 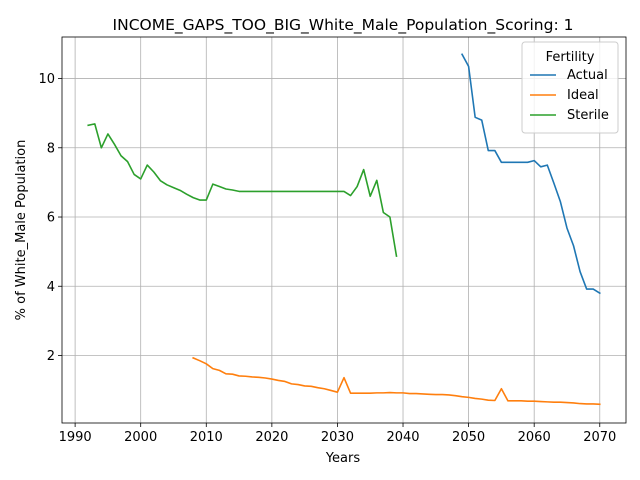 I want to click on legend-title: Fertility, so click(x=570, y=57).